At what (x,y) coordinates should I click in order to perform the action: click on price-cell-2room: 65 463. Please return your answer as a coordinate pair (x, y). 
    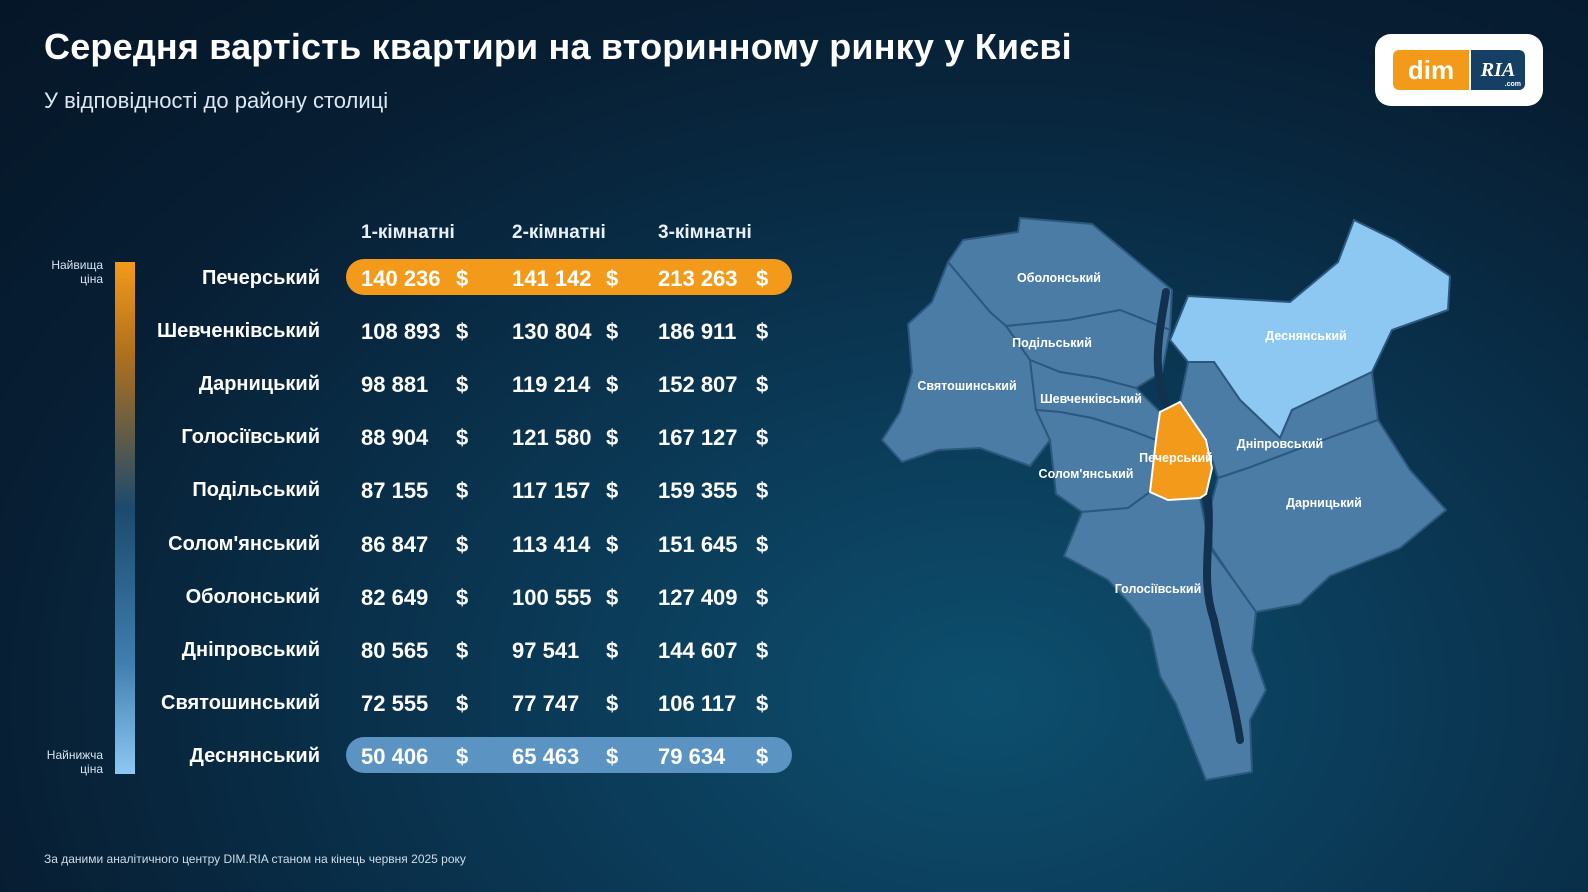
    Looking at the image, I should click on (546, 756).